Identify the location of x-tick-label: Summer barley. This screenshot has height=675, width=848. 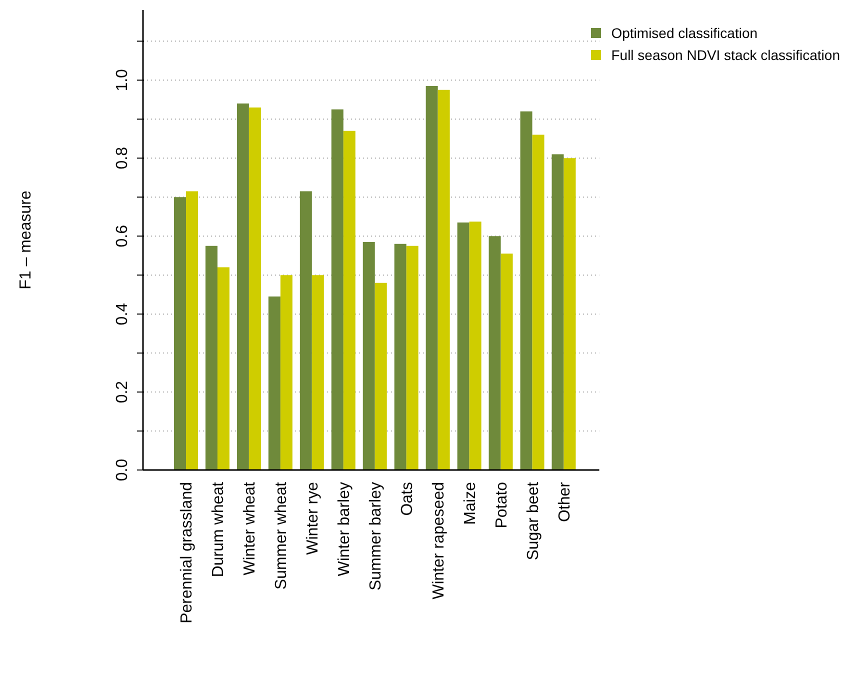
(376, 536).